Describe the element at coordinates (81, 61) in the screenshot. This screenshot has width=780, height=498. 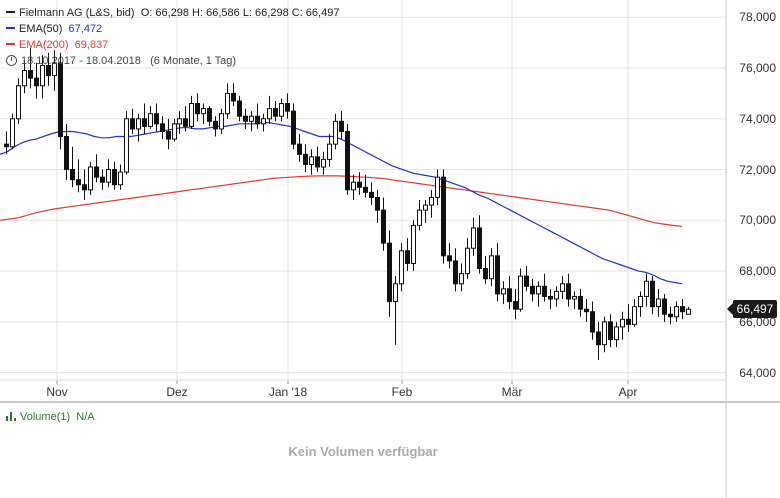
I see `date-range: 18.10.2017 - 18.04.2018` at that location.